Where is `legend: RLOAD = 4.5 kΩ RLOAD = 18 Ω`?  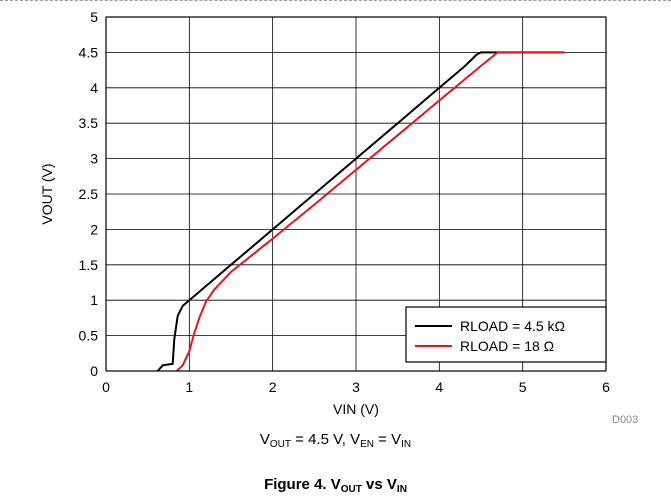 legend: RLOAD = 4.5 kΩ RLOAD = 18 Ω is located at coordinates (506, 334).